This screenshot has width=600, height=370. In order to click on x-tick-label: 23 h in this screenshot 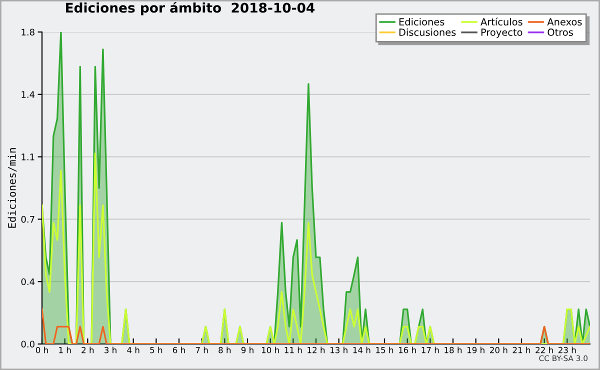, I will do `click(567, 350)`.